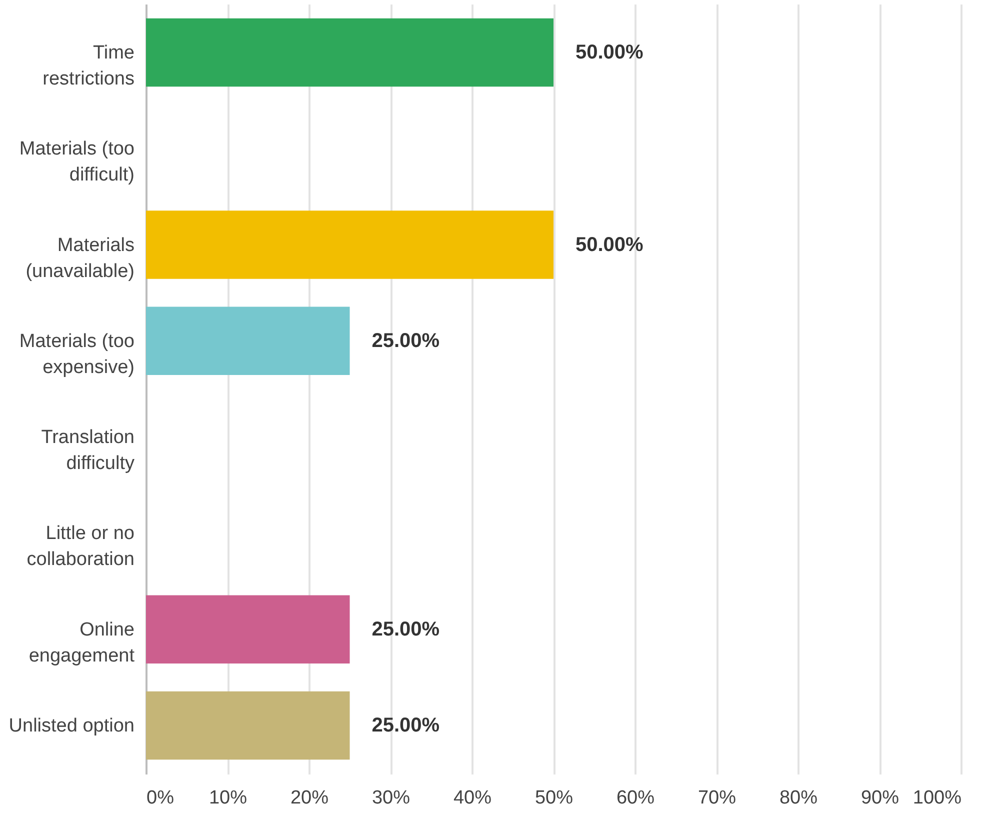  I want to click on y-tick-label: Materials (too difficult), so click(76, 162).